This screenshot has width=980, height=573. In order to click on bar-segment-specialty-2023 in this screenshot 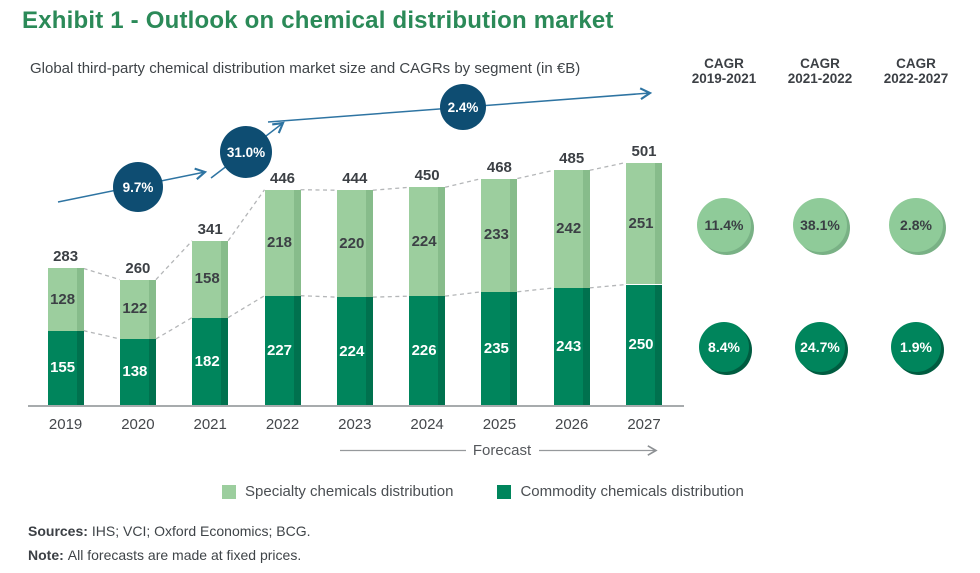, I will do `click(354, 244)`.